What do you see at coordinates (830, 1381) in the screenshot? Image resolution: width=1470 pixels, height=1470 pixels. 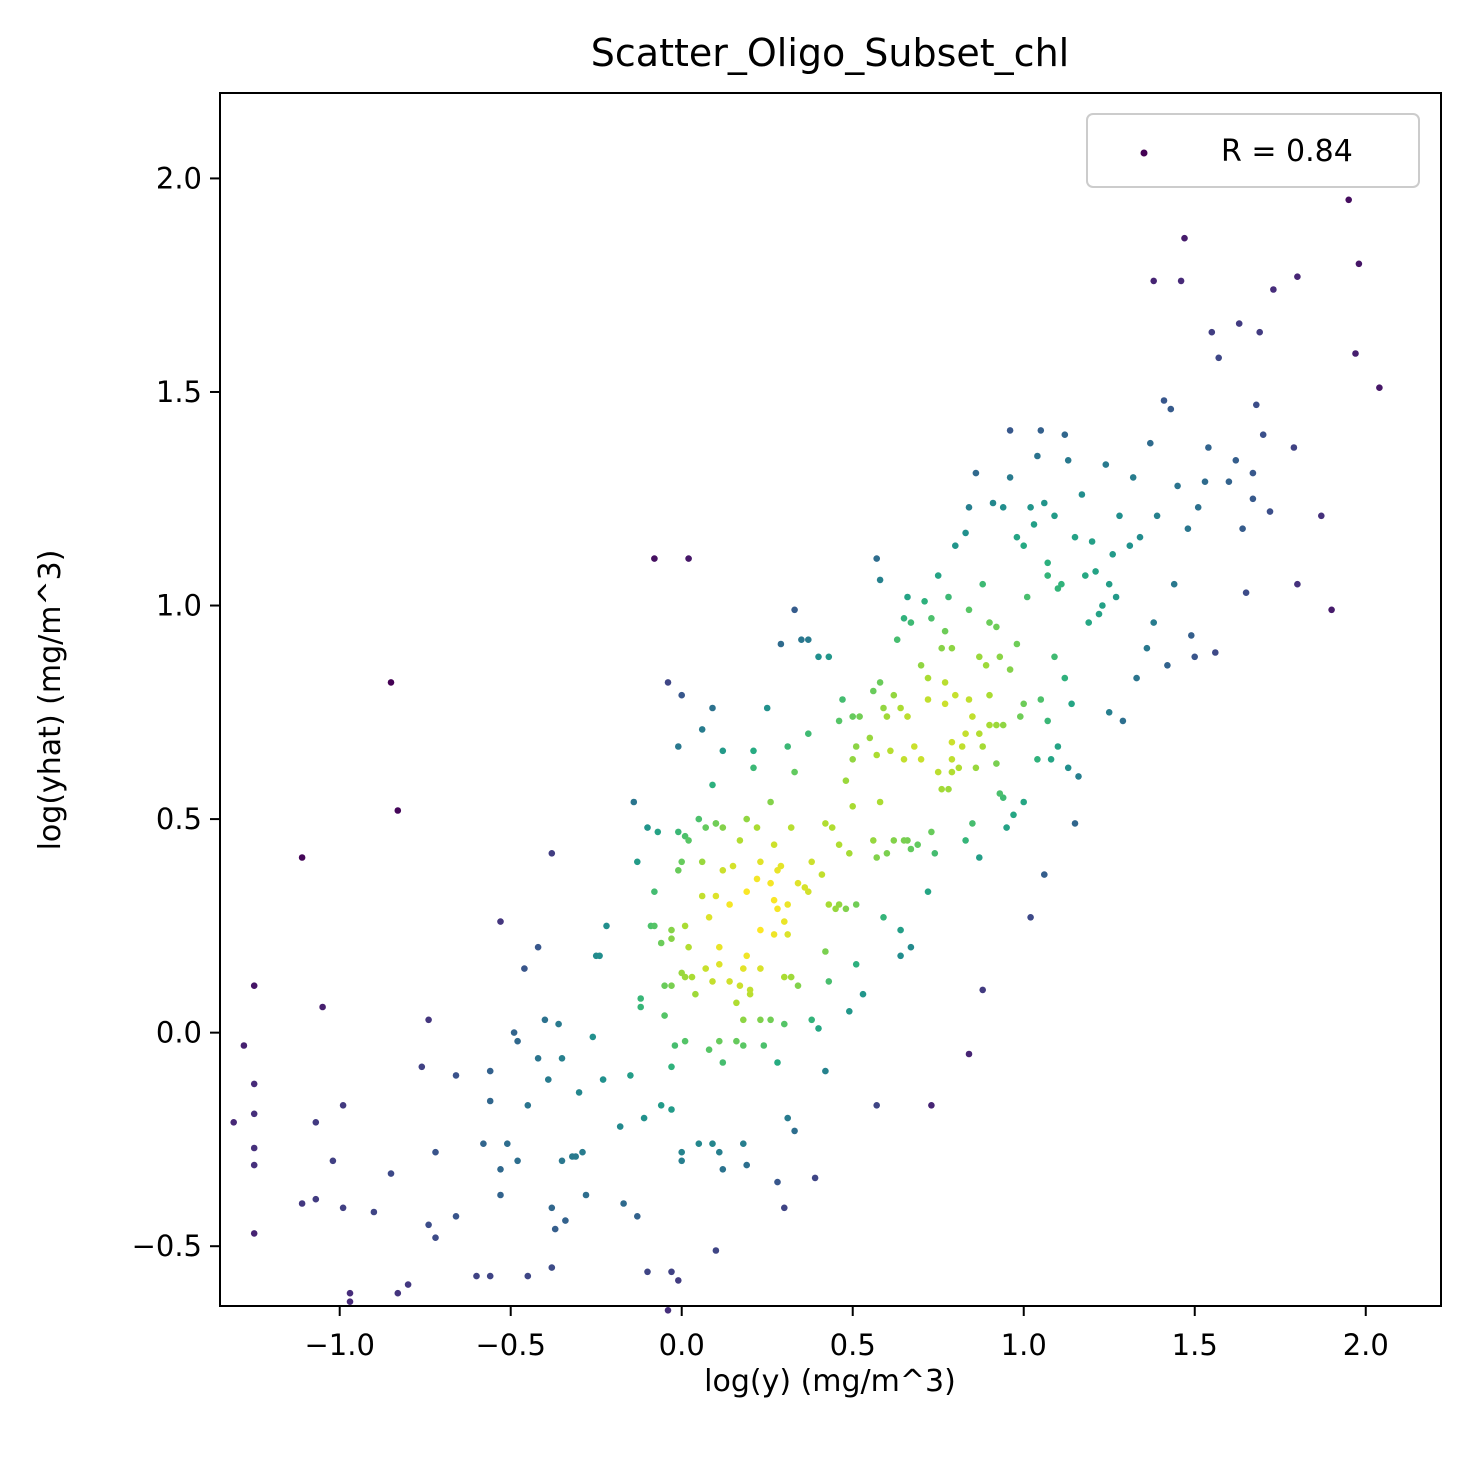 I see `x-axis-label: log(y) (mg/m^3)` at bounding box center [830, 1381].